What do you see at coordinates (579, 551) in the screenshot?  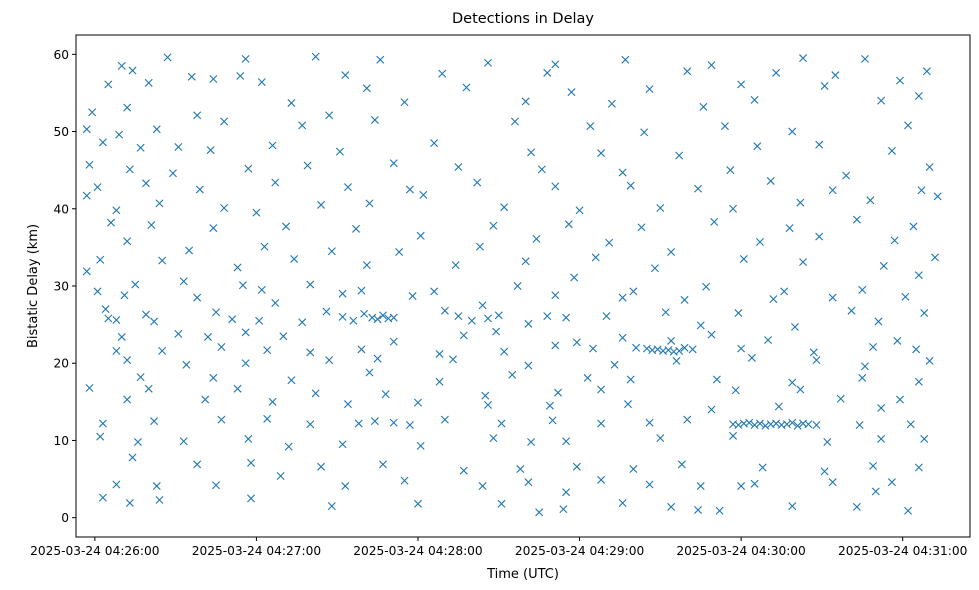 I see `x-tick-label: 2025-03-24 04:29:00` at bounding box center [579, 551].